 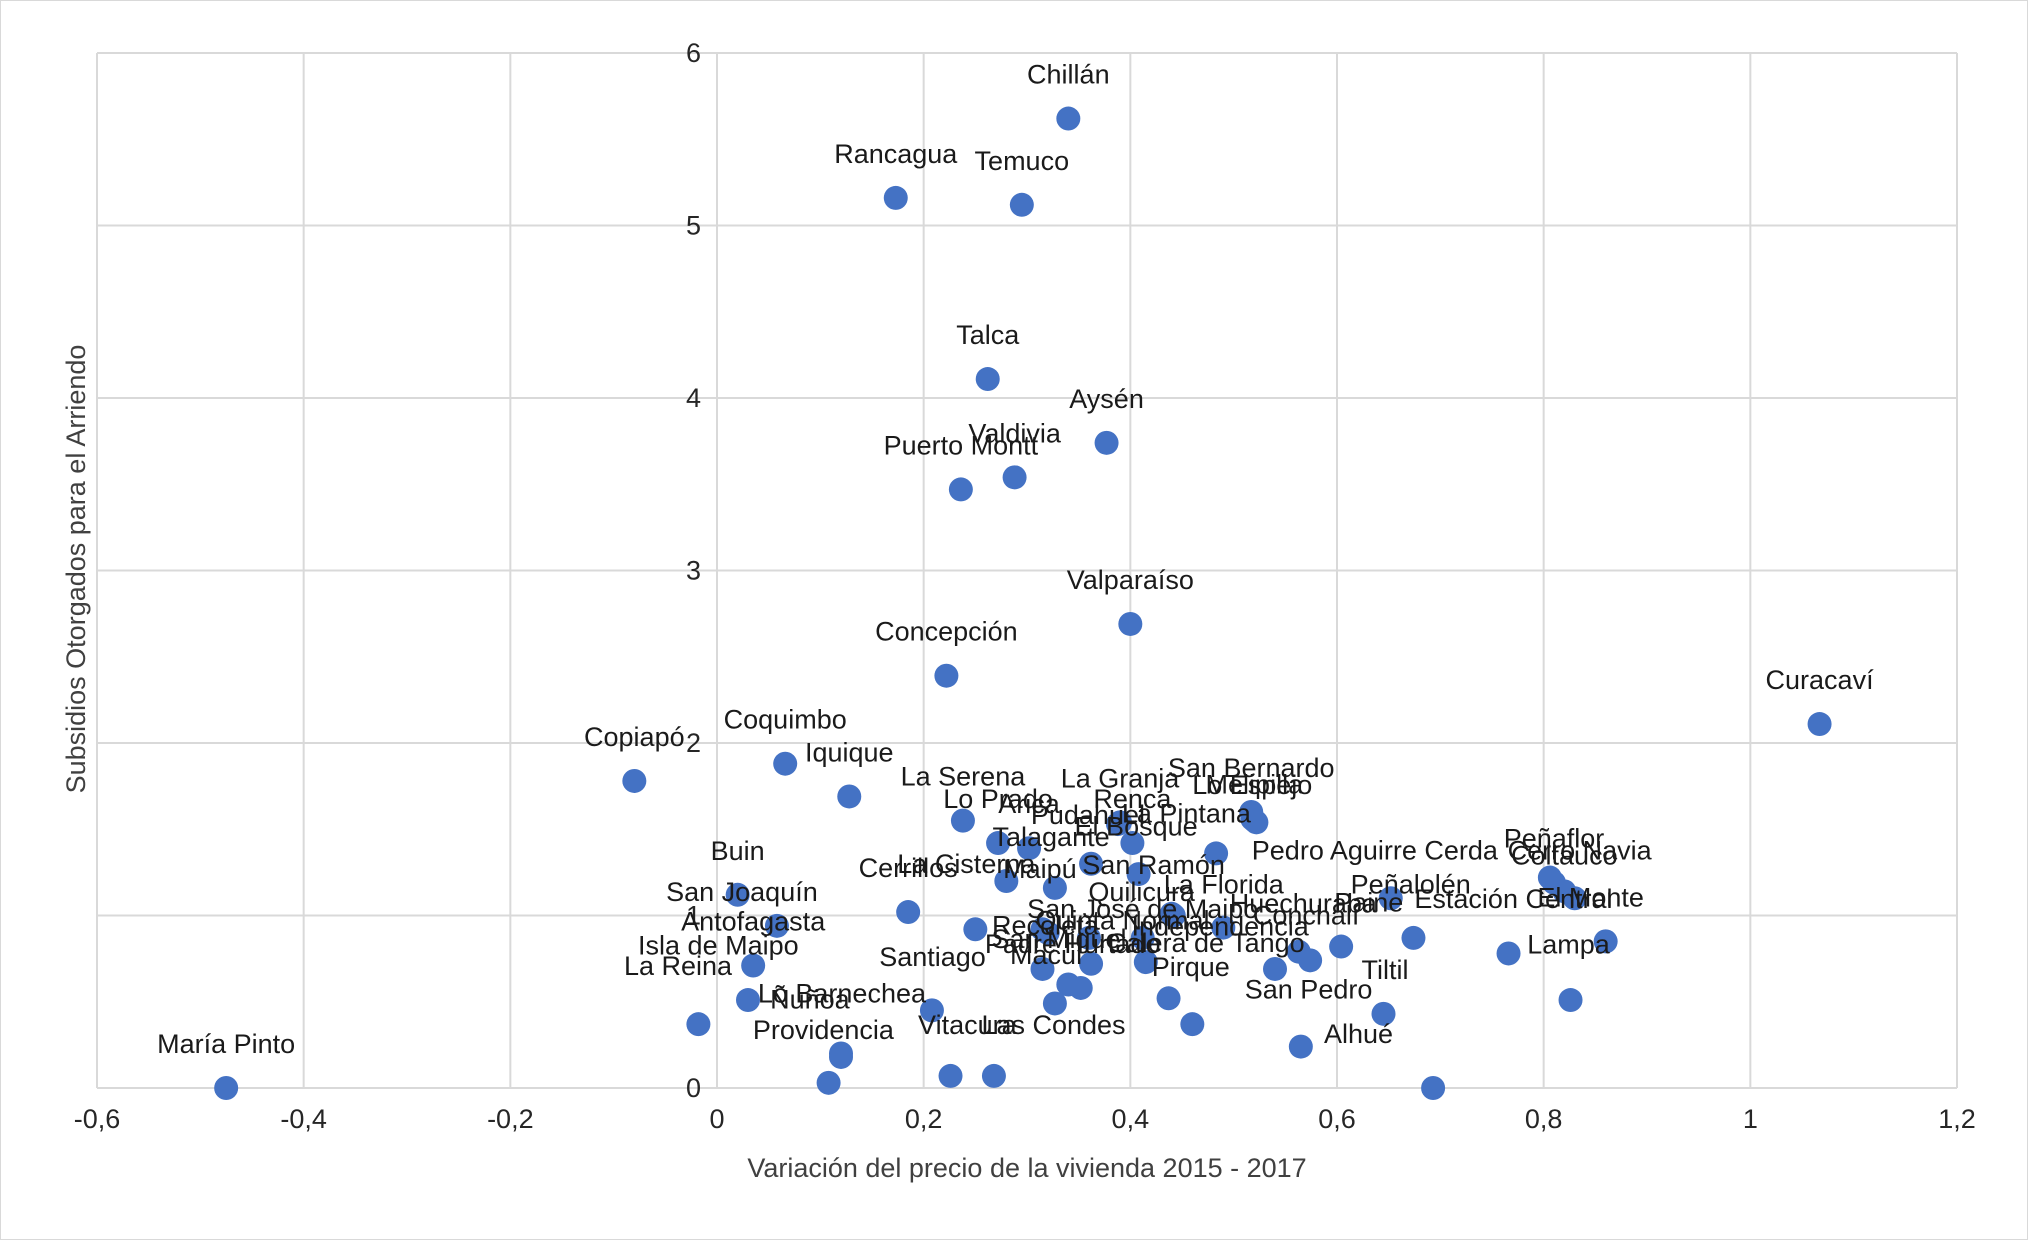 What do you see at coordinates (1306, 916) in the screenshot?
I see `point-label: Conchalí` at bounding box center [1306, 916].